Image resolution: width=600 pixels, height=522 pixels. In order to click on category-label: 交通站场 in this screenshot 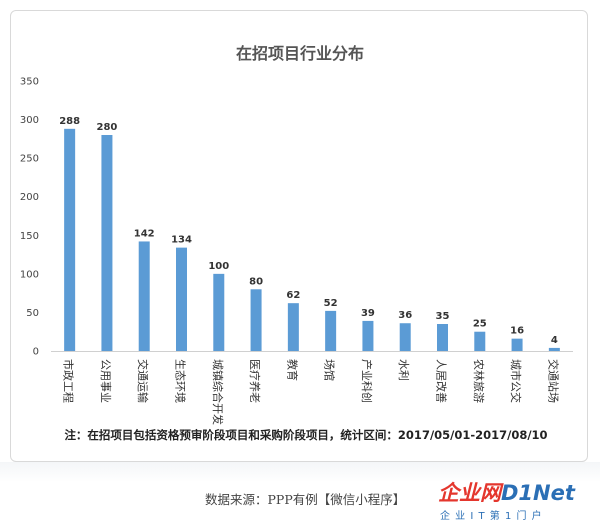, I will do `click(553, 381)`.